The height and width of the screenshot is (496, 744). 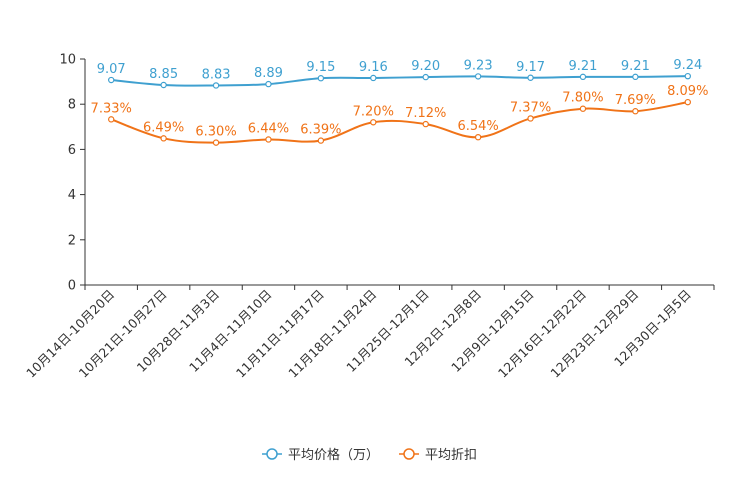 I want to click on data-label: 6.30%, so click(x=215, y=132).